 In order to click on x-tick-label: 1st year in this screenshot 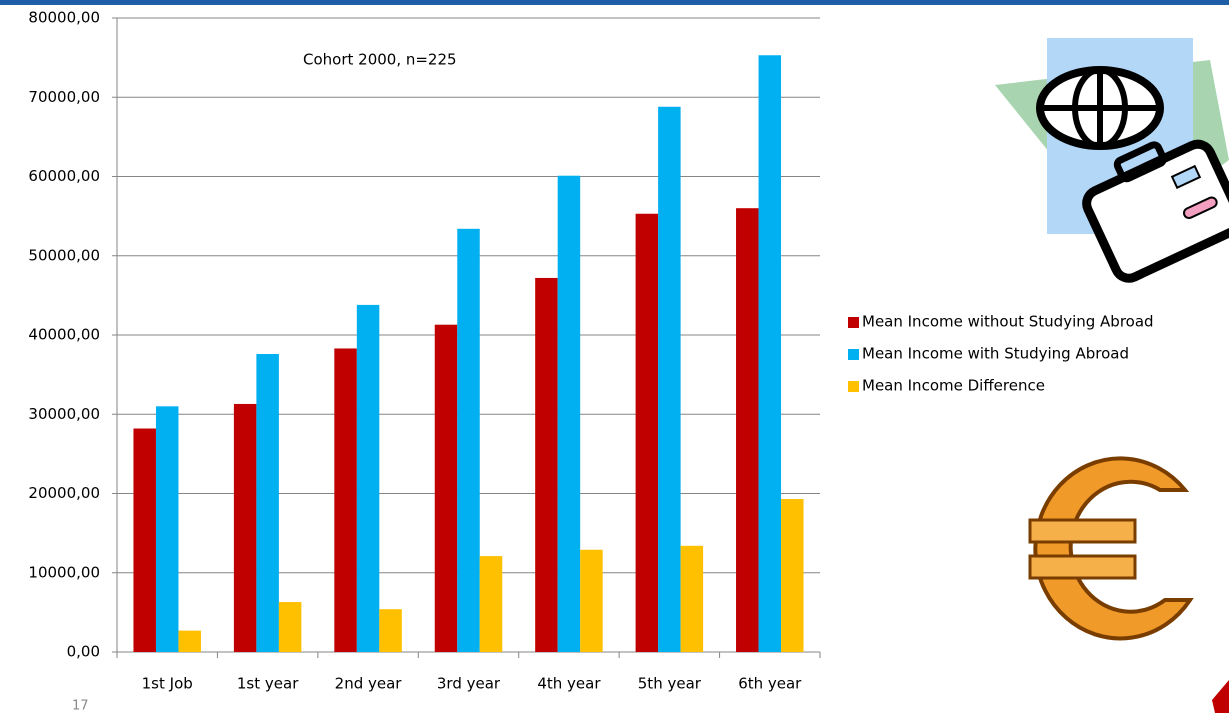, I will do `click(268, 684)`.